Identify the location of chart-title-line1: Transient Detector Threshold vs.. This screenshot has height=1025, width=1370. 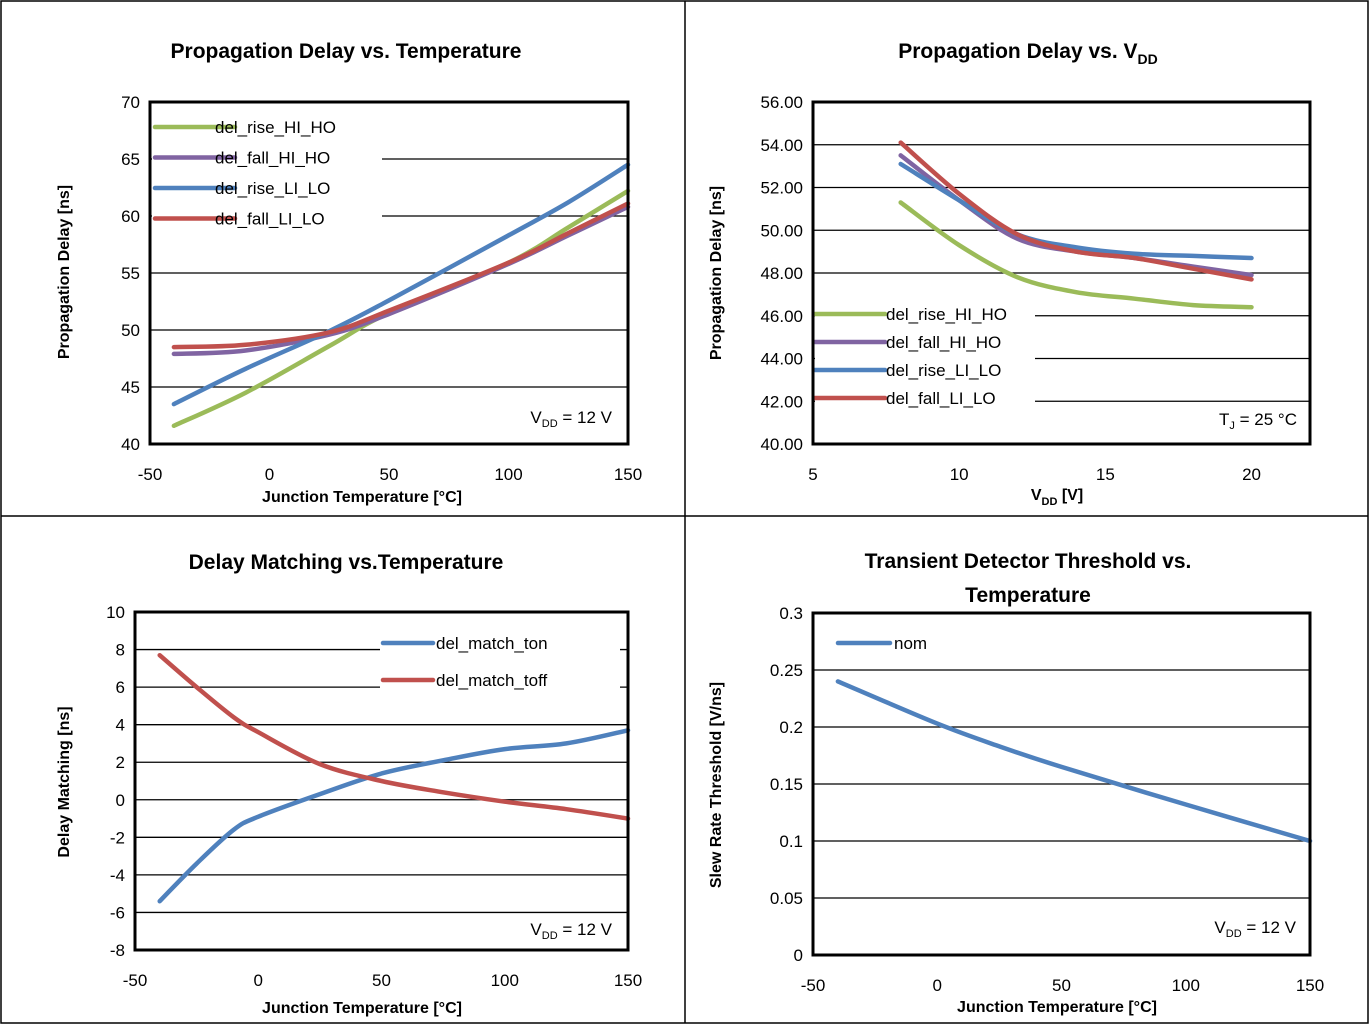
(1028, 561).